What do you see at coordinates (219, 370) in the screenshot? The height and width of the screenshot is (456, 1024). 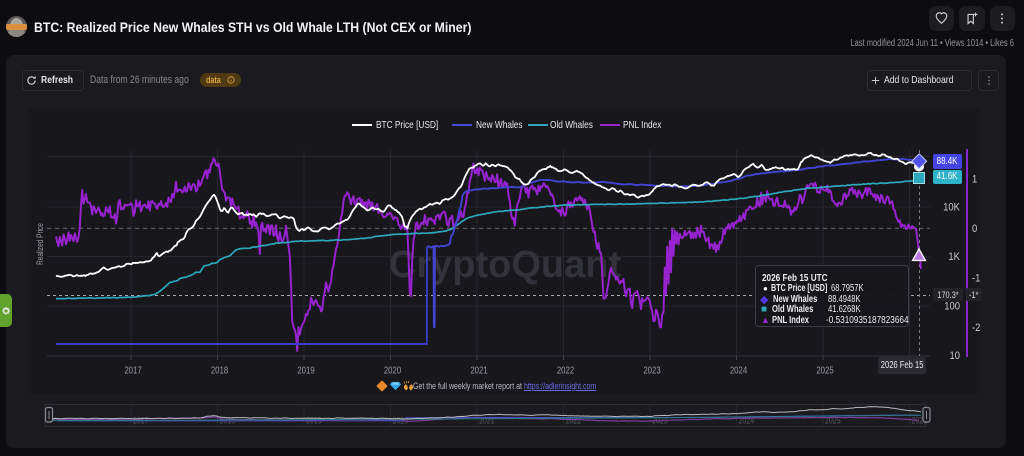 I see `svg-text: 2018` at bounding box center [219, 370].